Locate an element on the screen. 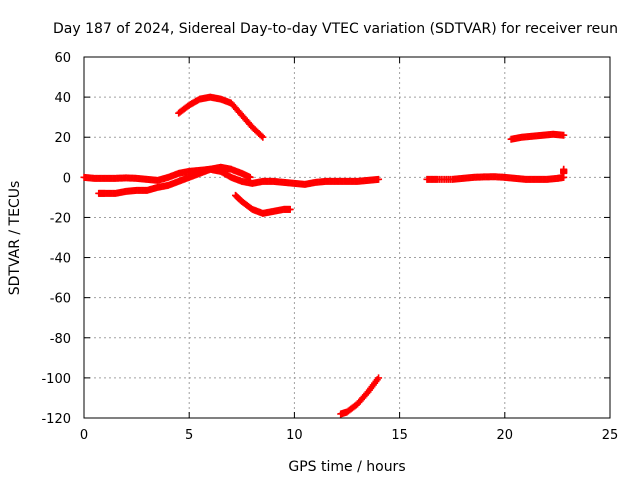 The image size is (640, 480). x-tick-label: 0 is located at coordinates (84, 435).